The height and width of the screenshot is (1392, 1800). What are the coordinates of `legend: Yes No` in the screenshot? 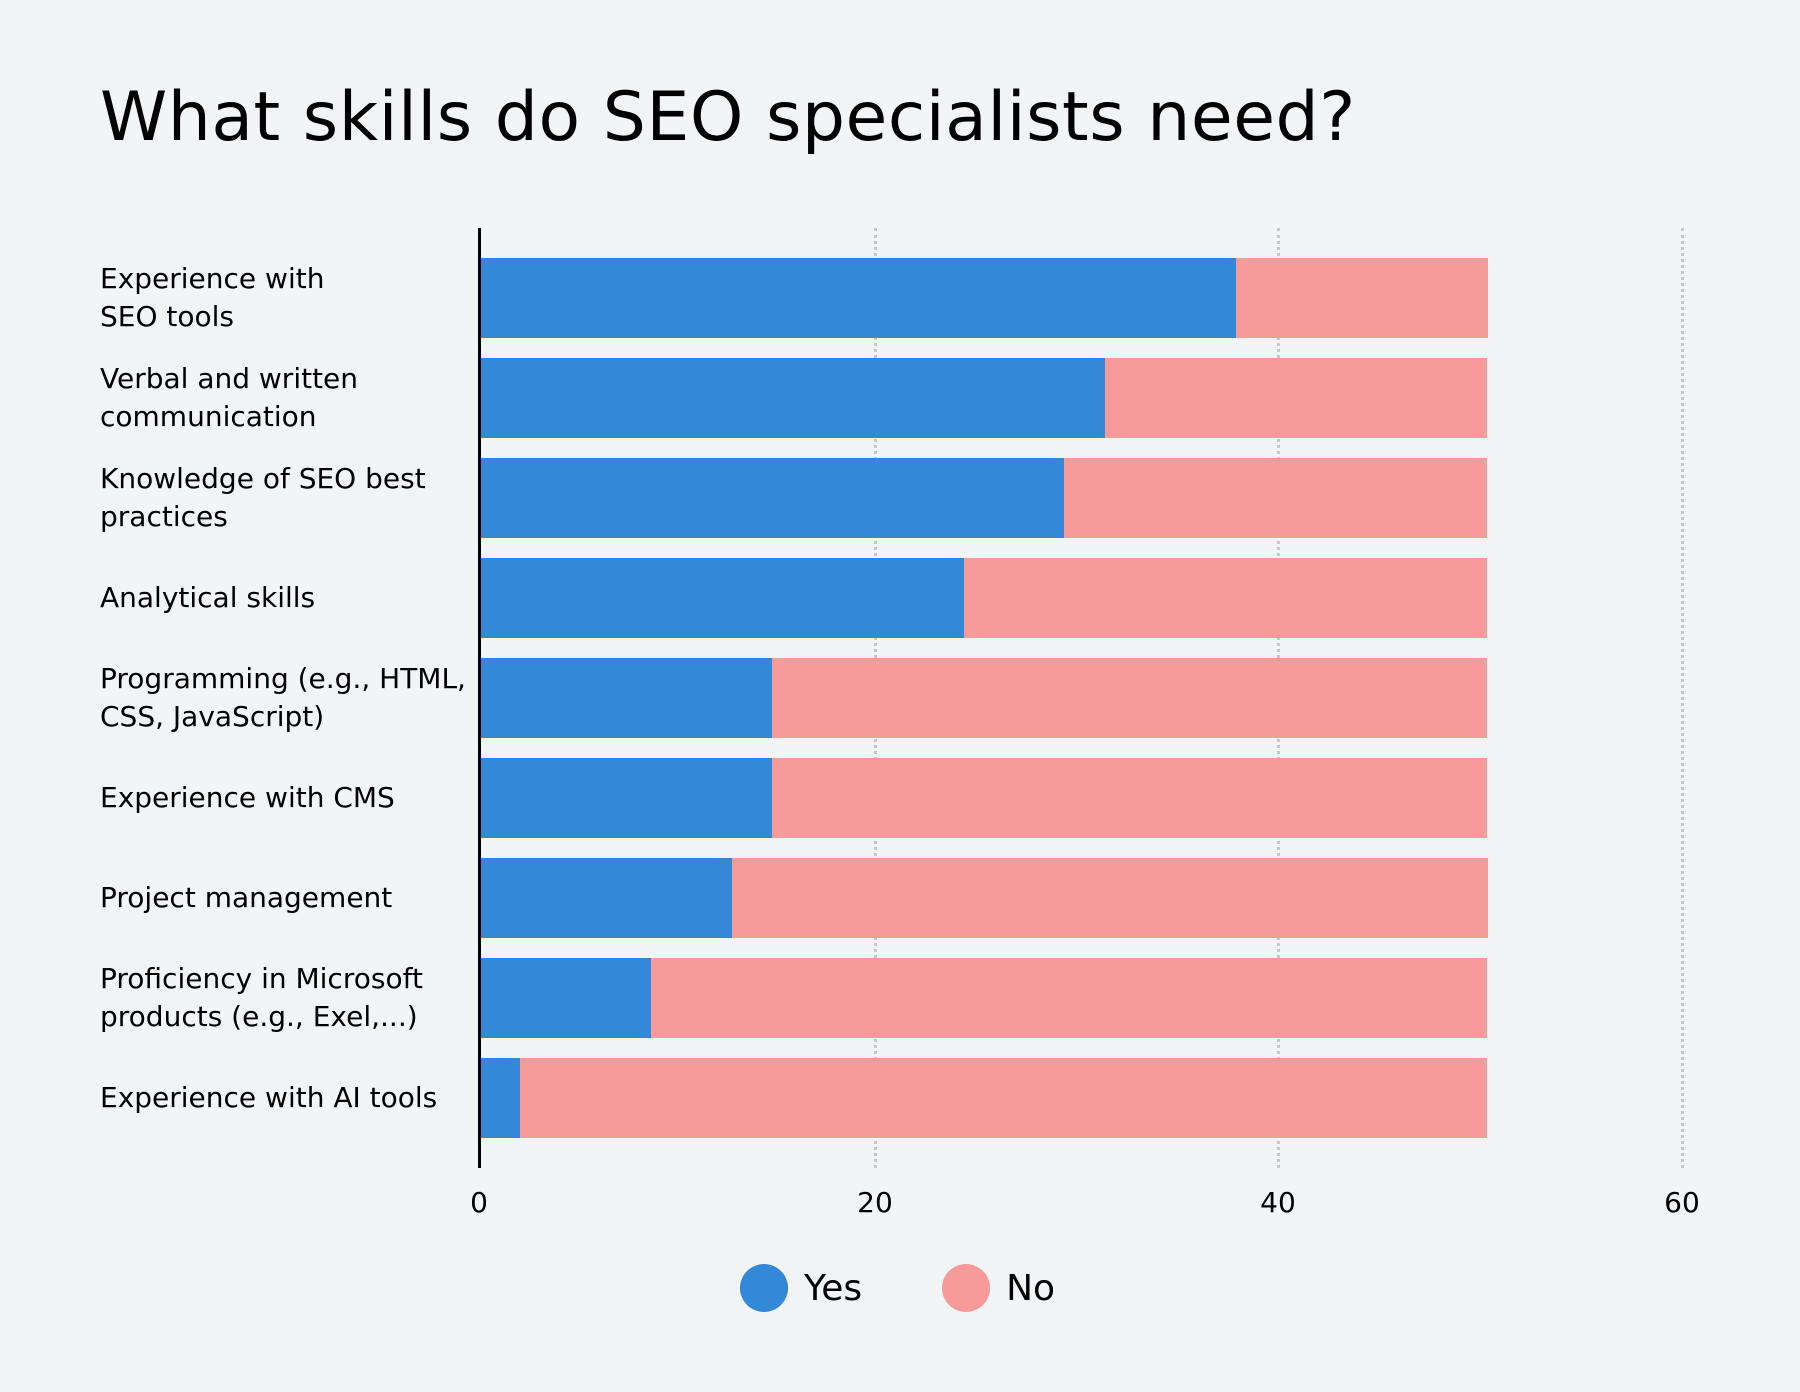 It's located at (937, 1288).